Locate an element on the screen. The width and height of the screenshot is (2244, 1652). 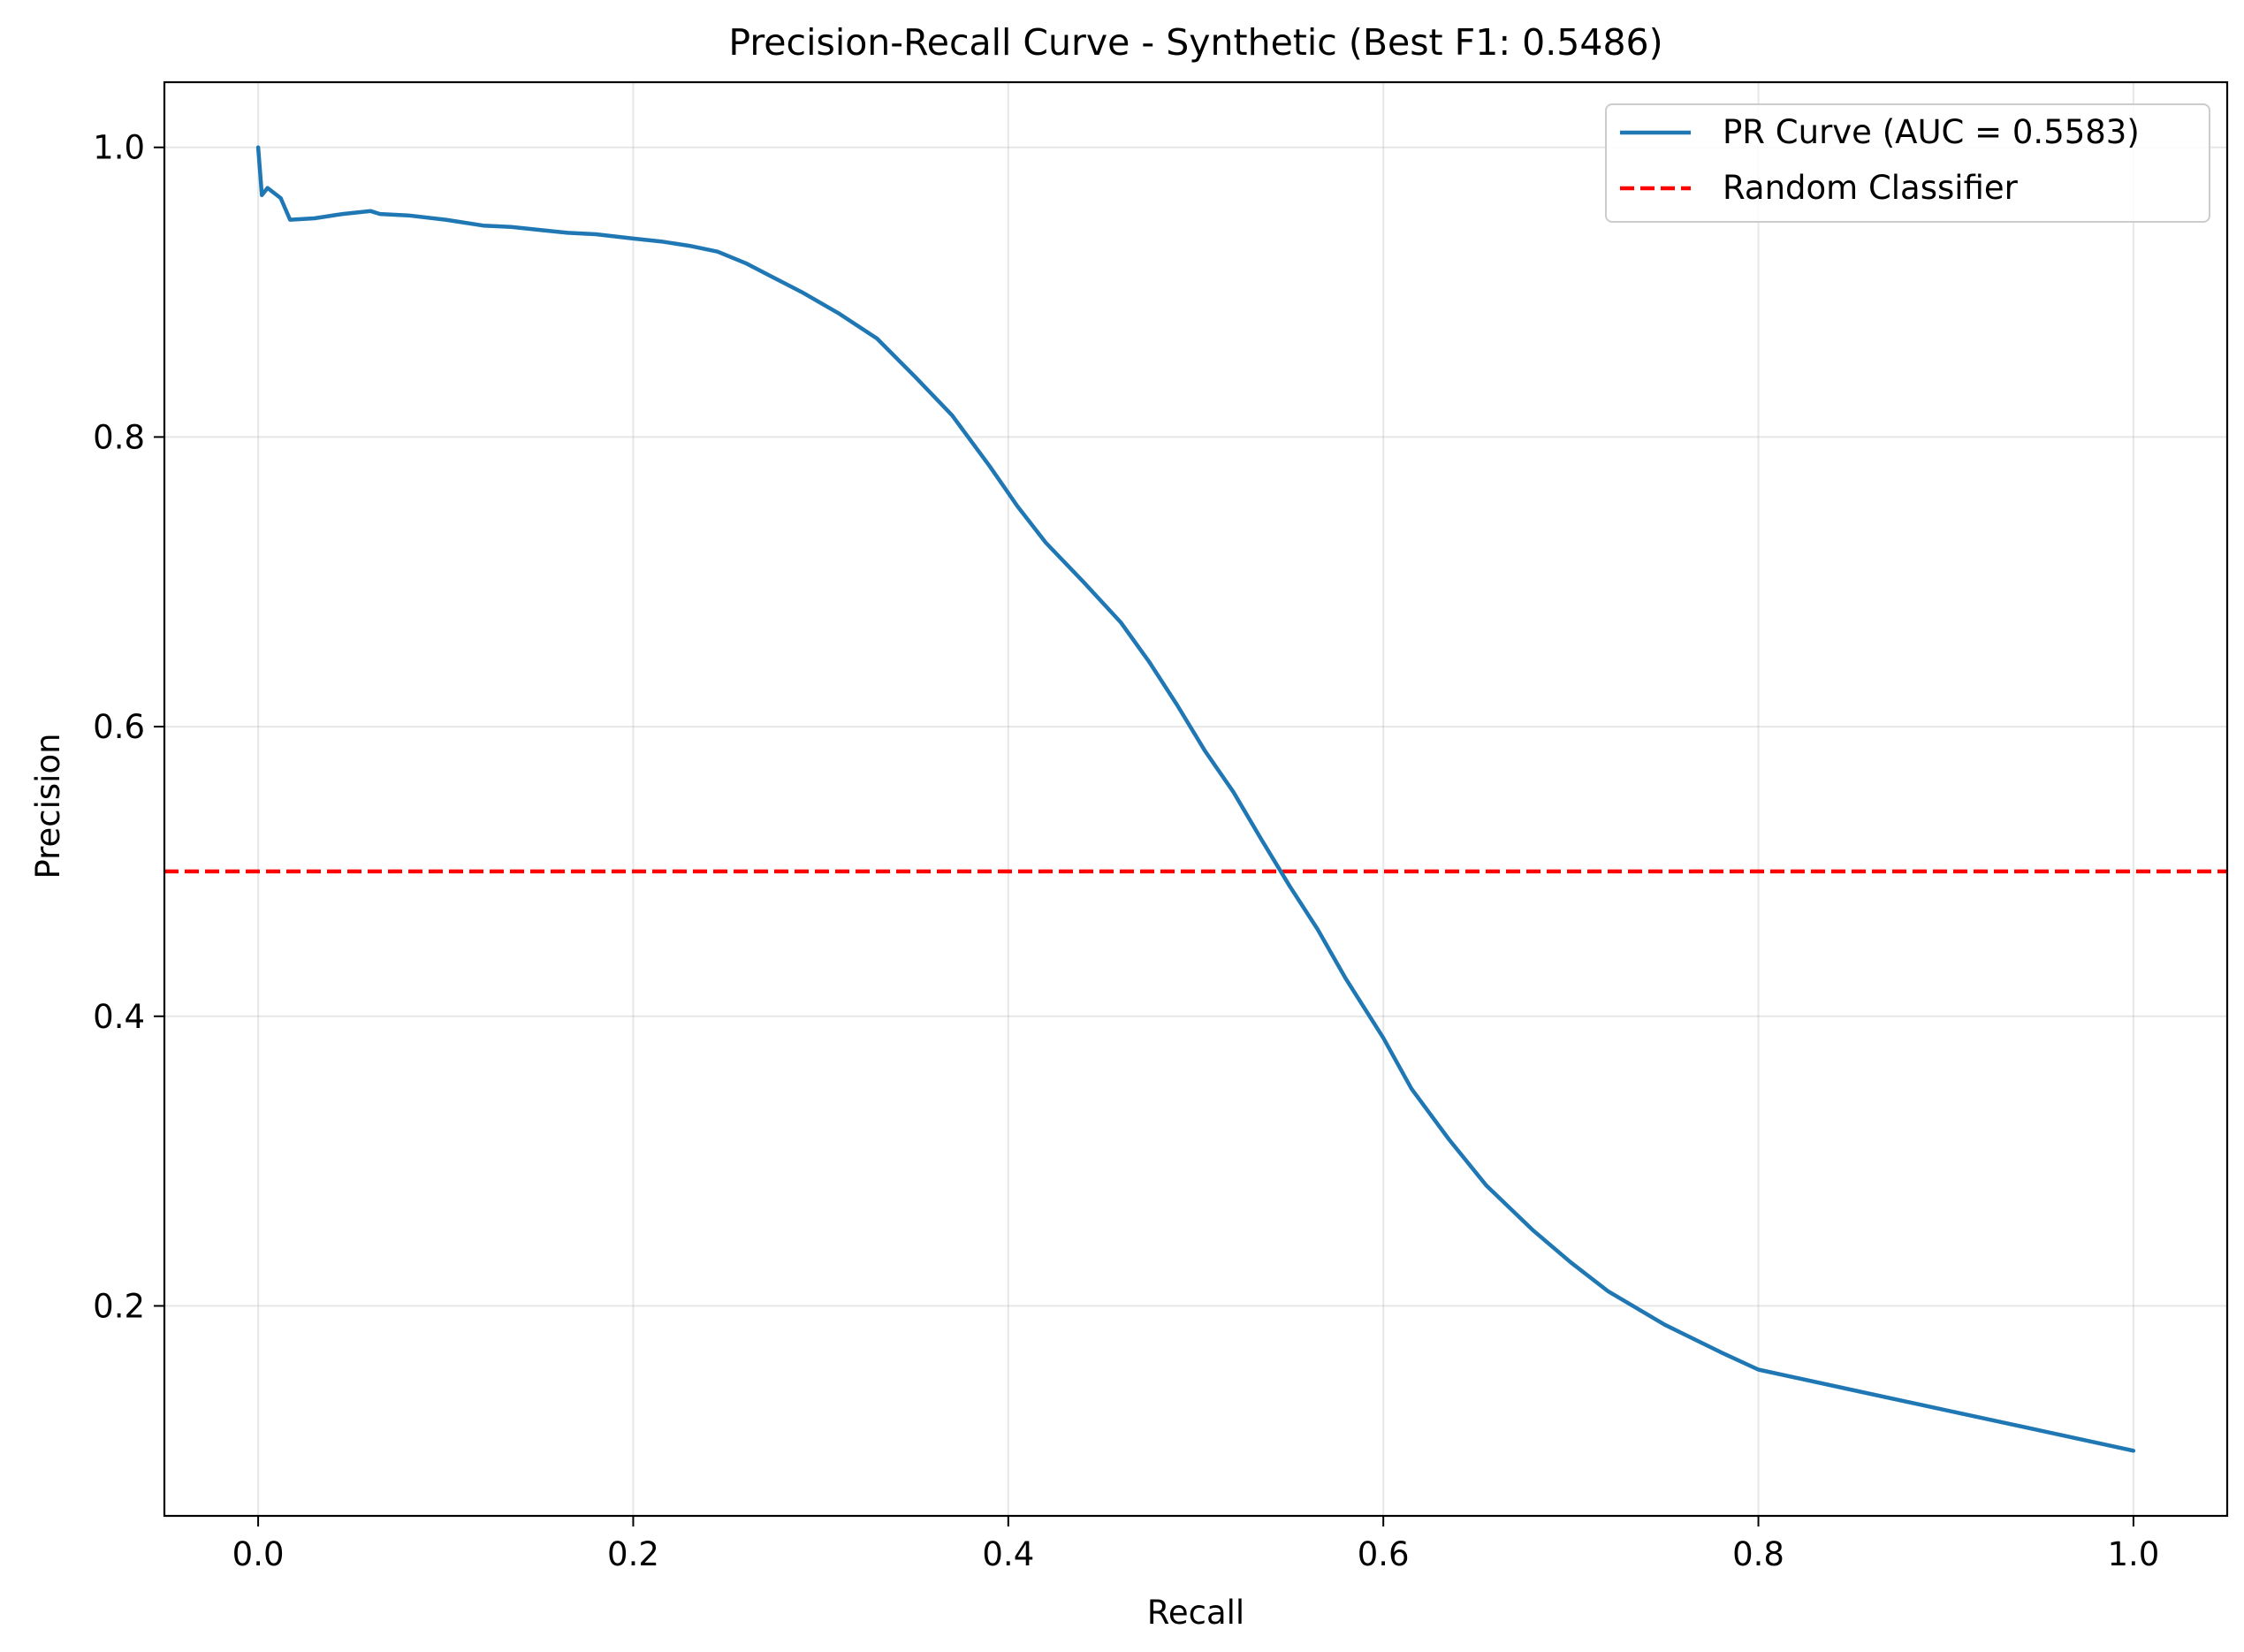
x-tick-label: 0.6 is located at coordinates (1384, 1554).